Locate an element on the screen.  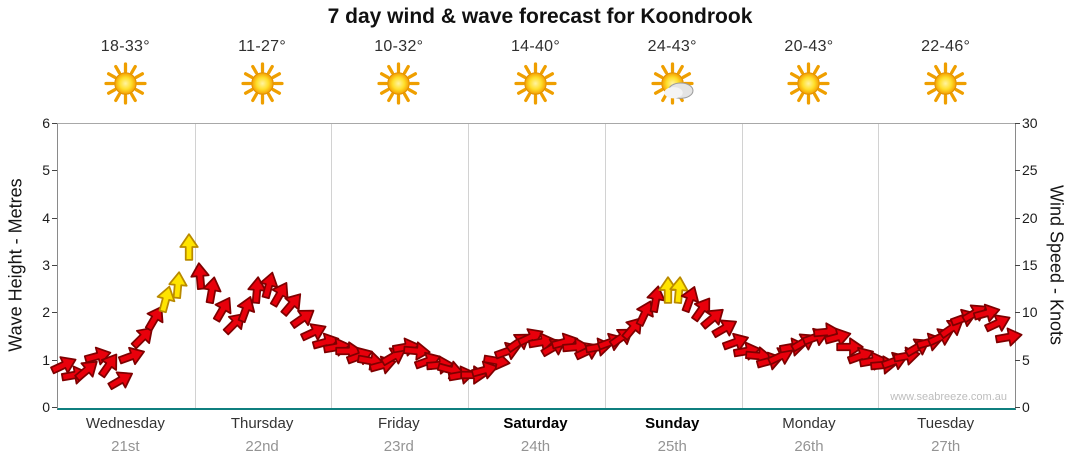
day-label-cell: Thursday 22nd is located at coordinates (262, 435).